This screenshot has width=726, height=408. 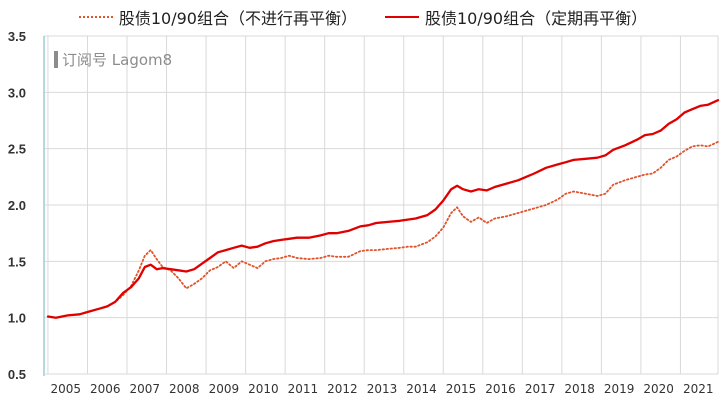 I want to click on x-tick-label: 2020, so click(x=658, y=389).